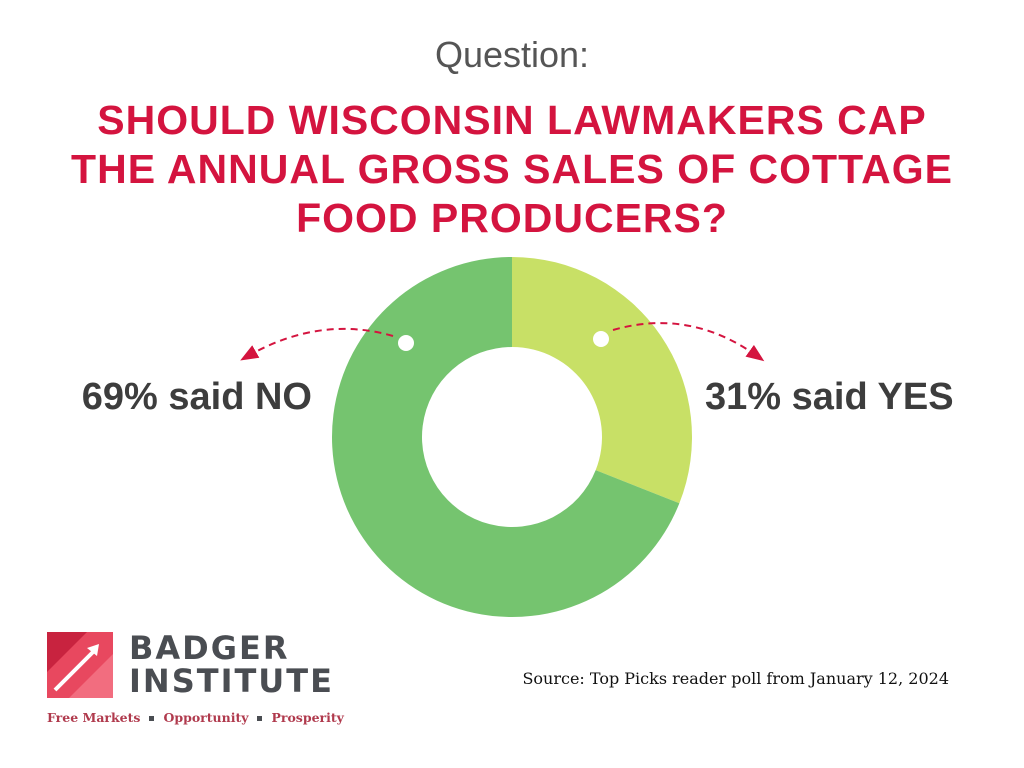 The image size is (1024, 768). What do you see at coordinates (206, 717) in the screenshot?
I see `tagline-item: Opportunity` at bounding box center [206, 717].